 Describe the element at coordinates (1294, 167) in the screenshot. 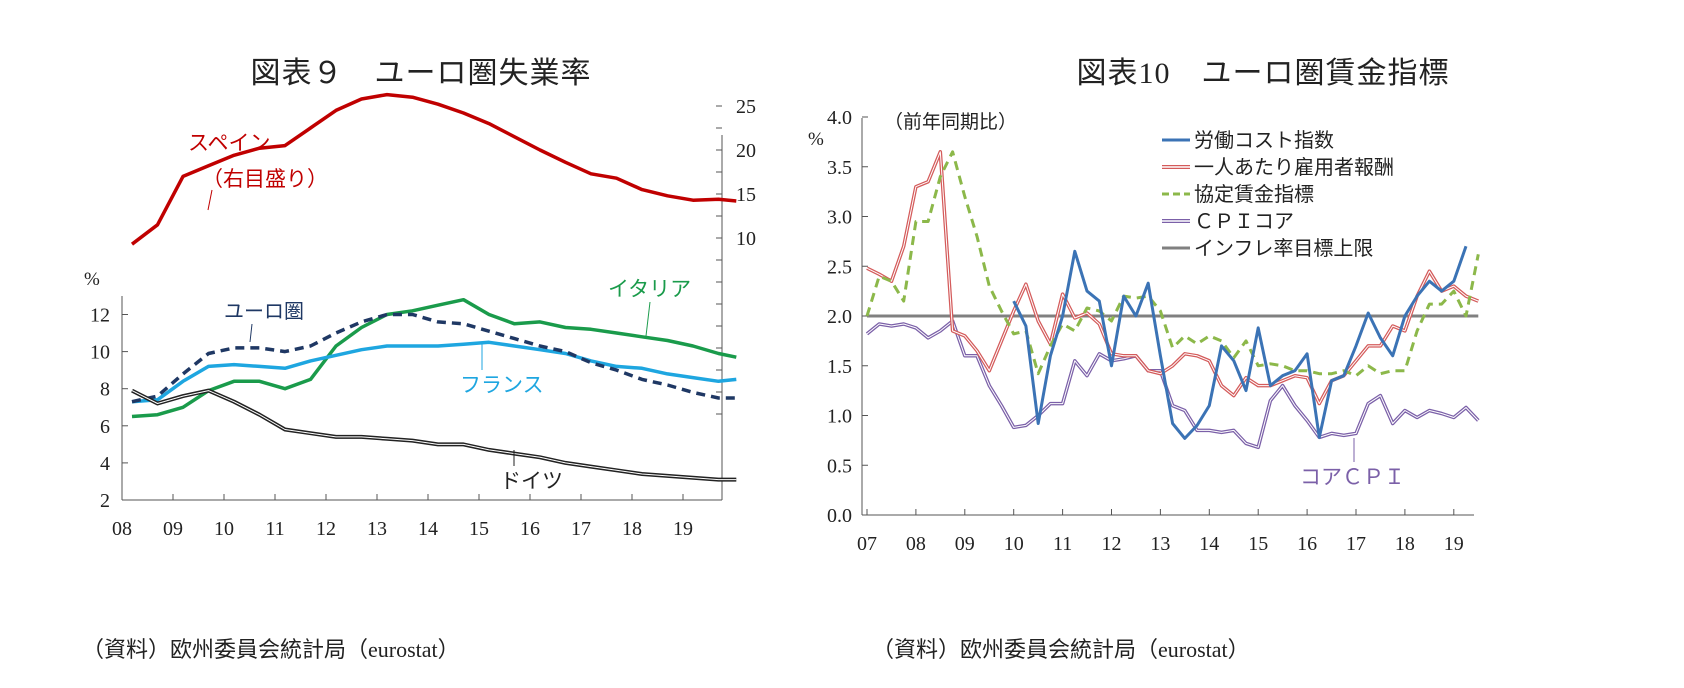

I see `legend-label: 一人あたり雇用者報酬` at that location.